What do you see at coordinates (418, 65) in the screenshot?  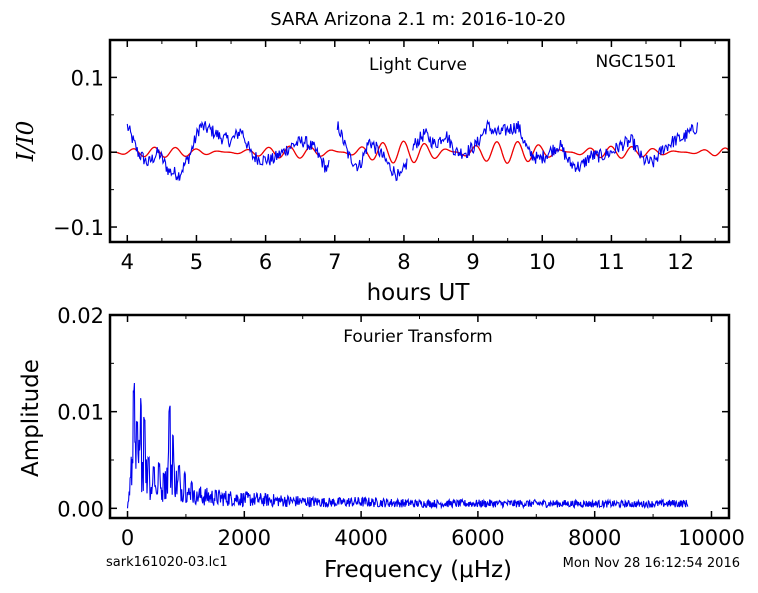 I see `light-curve-title: Light Curve` at bounding box center [418, 65].